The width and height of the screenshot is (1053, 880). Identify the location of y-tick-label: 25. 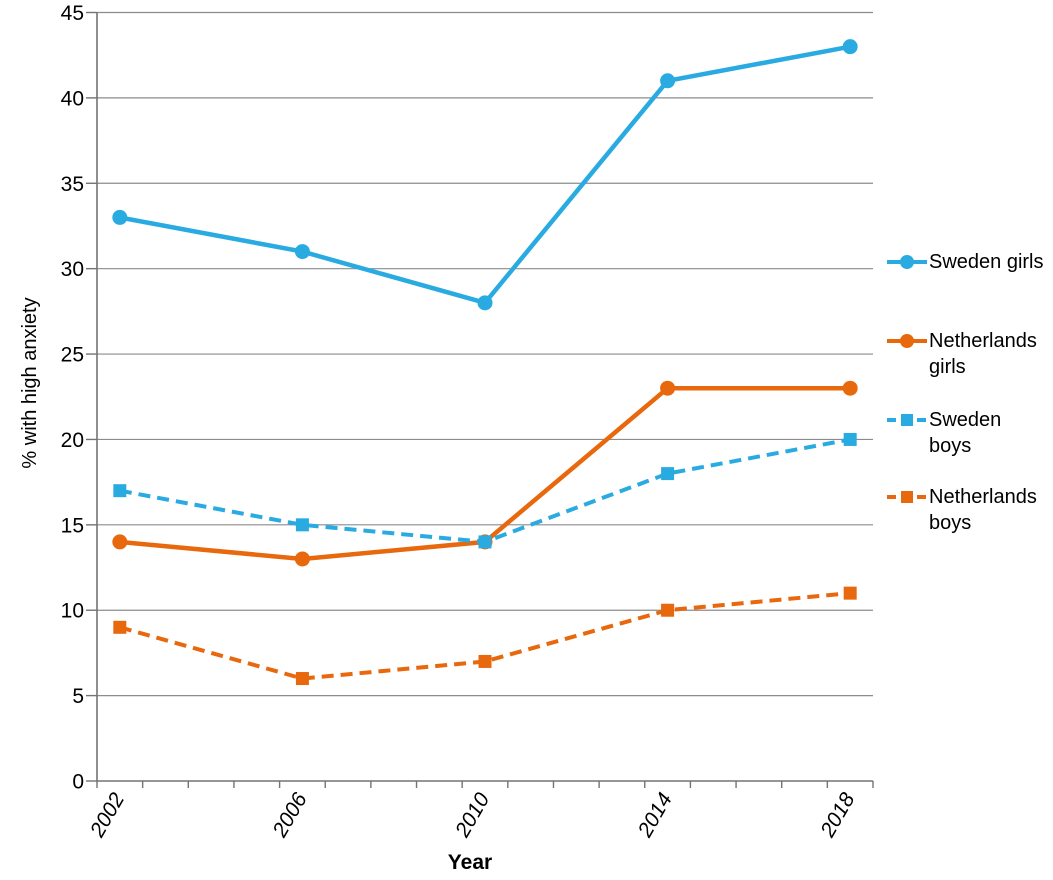
(72, 355).